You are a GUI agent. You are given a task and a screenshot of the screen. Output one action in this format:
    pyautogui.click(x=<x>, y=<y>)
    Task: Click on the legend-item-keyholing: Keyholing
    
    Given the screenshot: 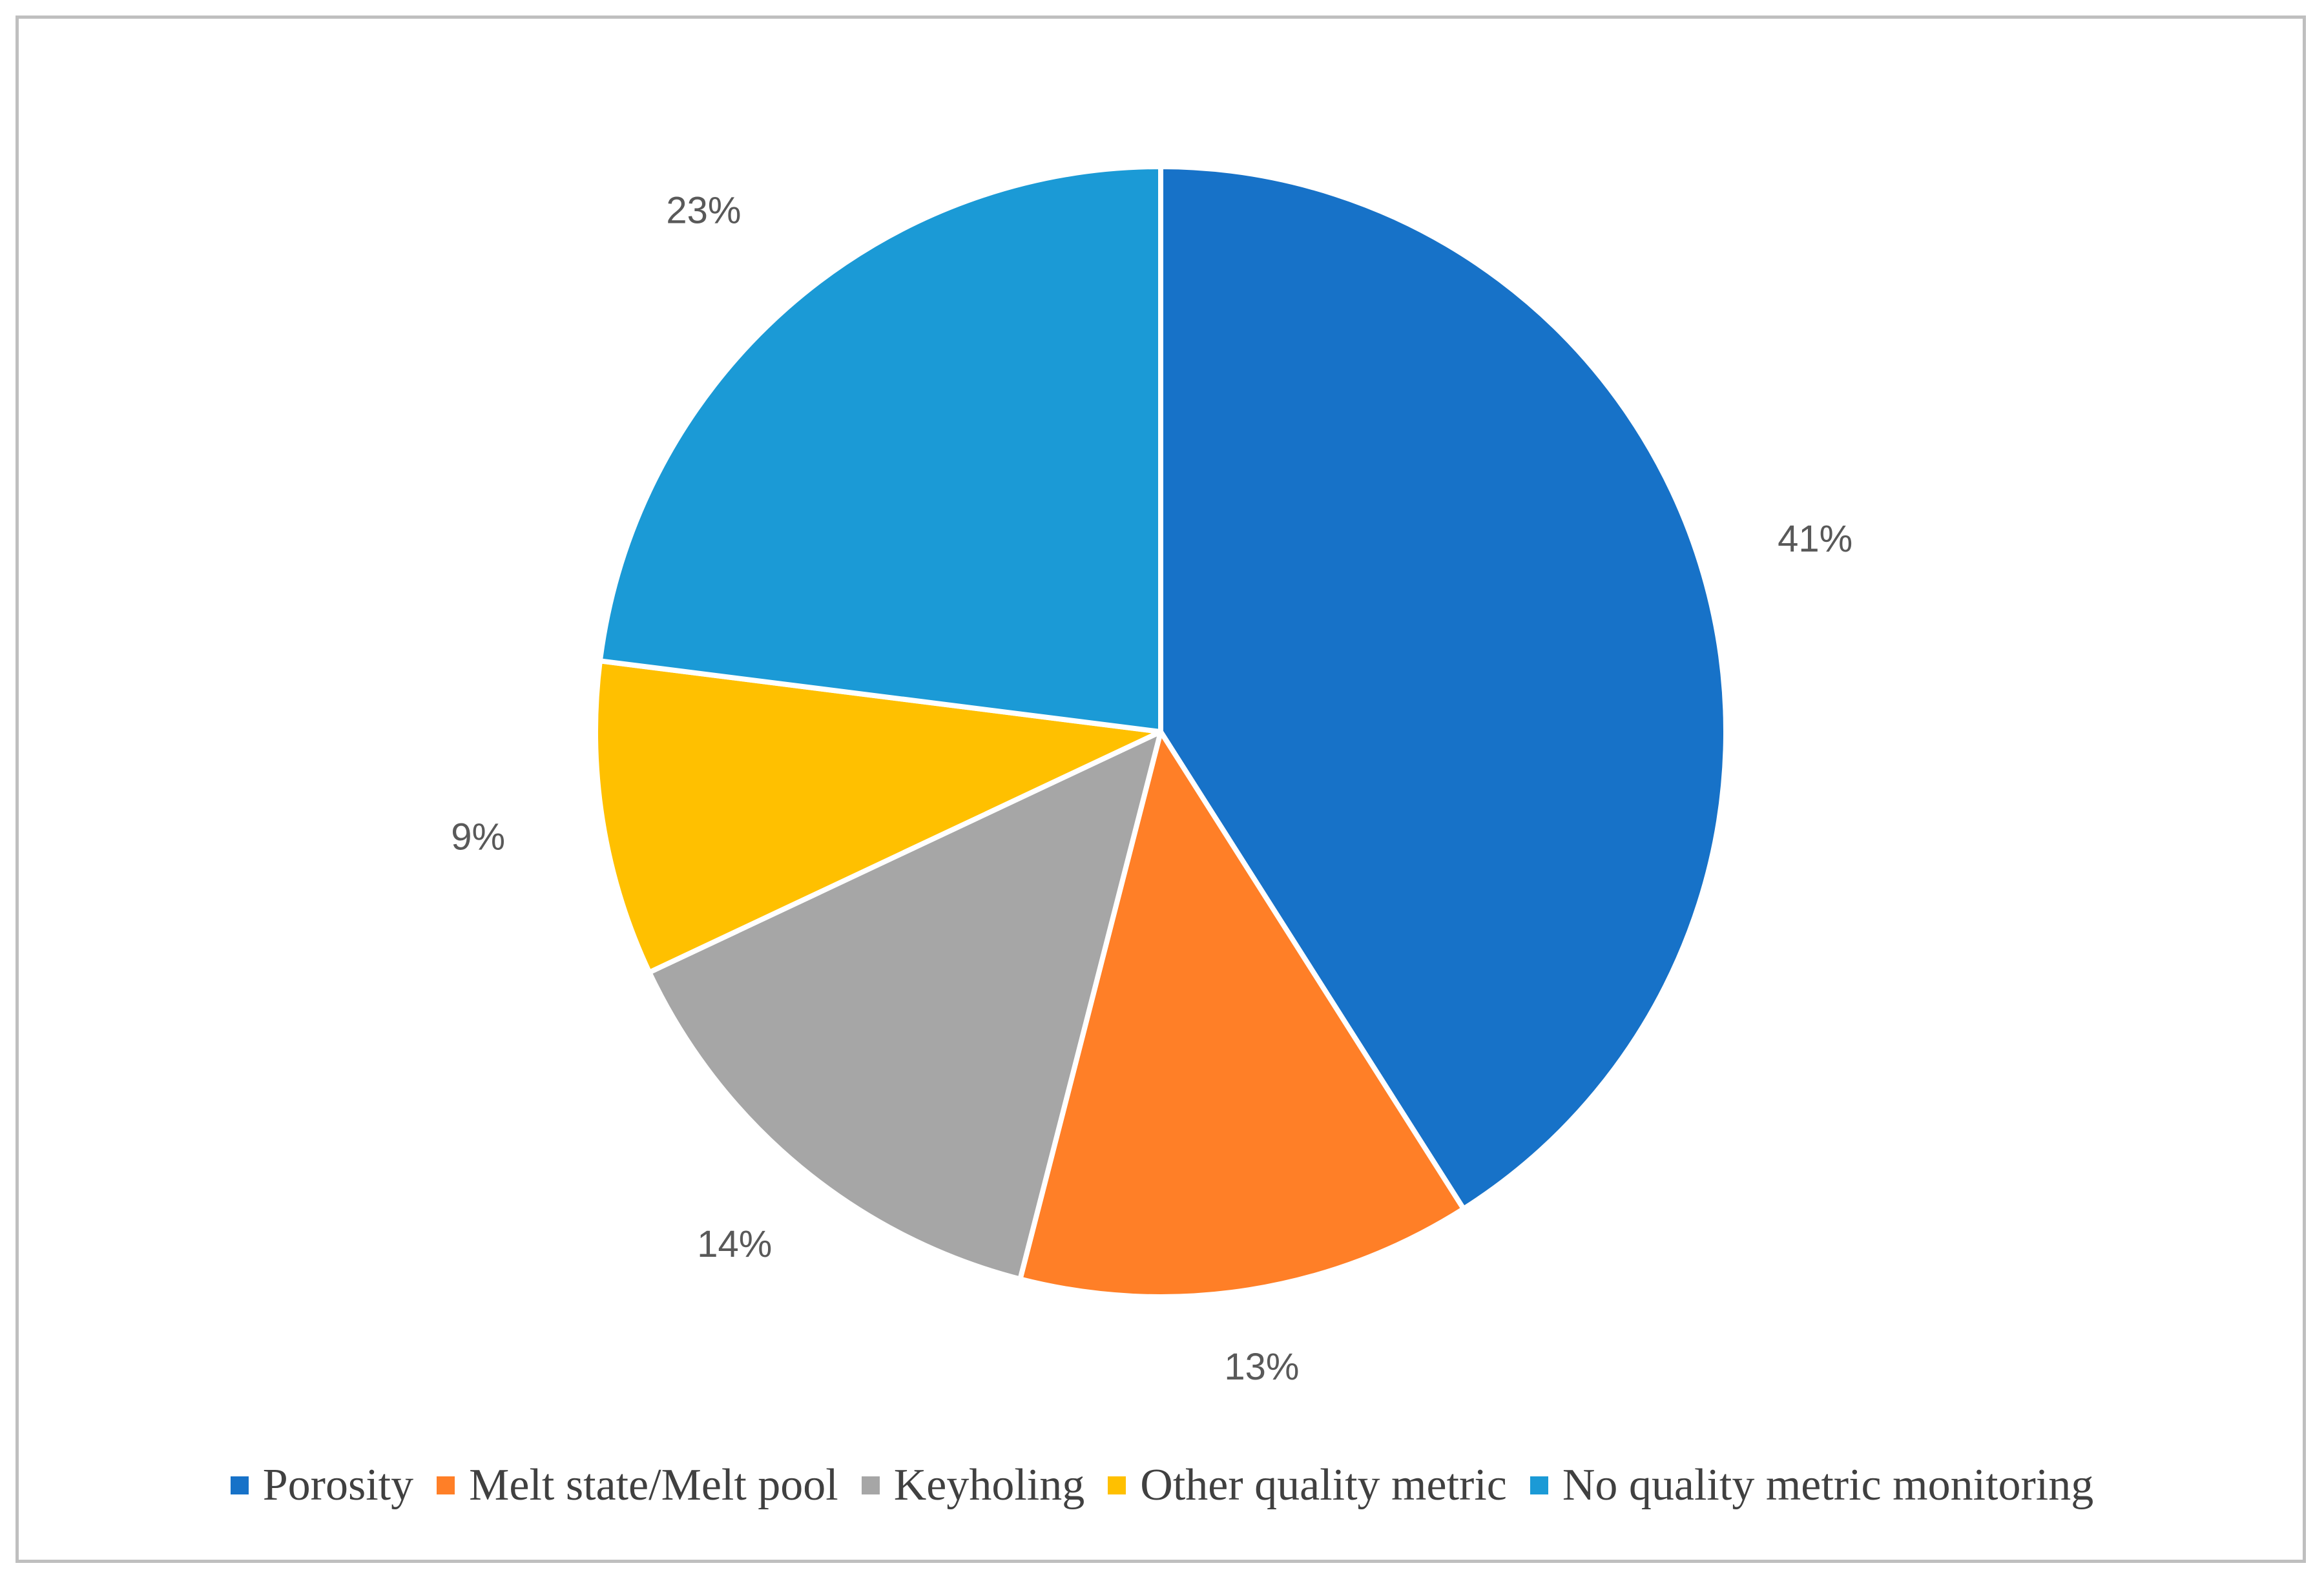 What is the action you would take?
    pyautogui.click(x=973, y=1485)
    